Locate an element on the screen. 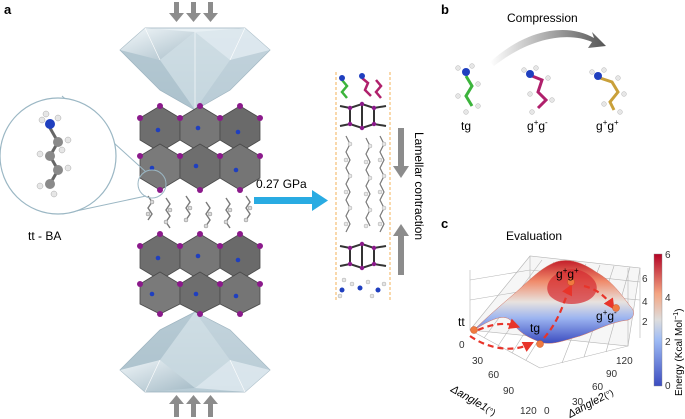  z-tick: 4 is located at coordinates (645, 302).